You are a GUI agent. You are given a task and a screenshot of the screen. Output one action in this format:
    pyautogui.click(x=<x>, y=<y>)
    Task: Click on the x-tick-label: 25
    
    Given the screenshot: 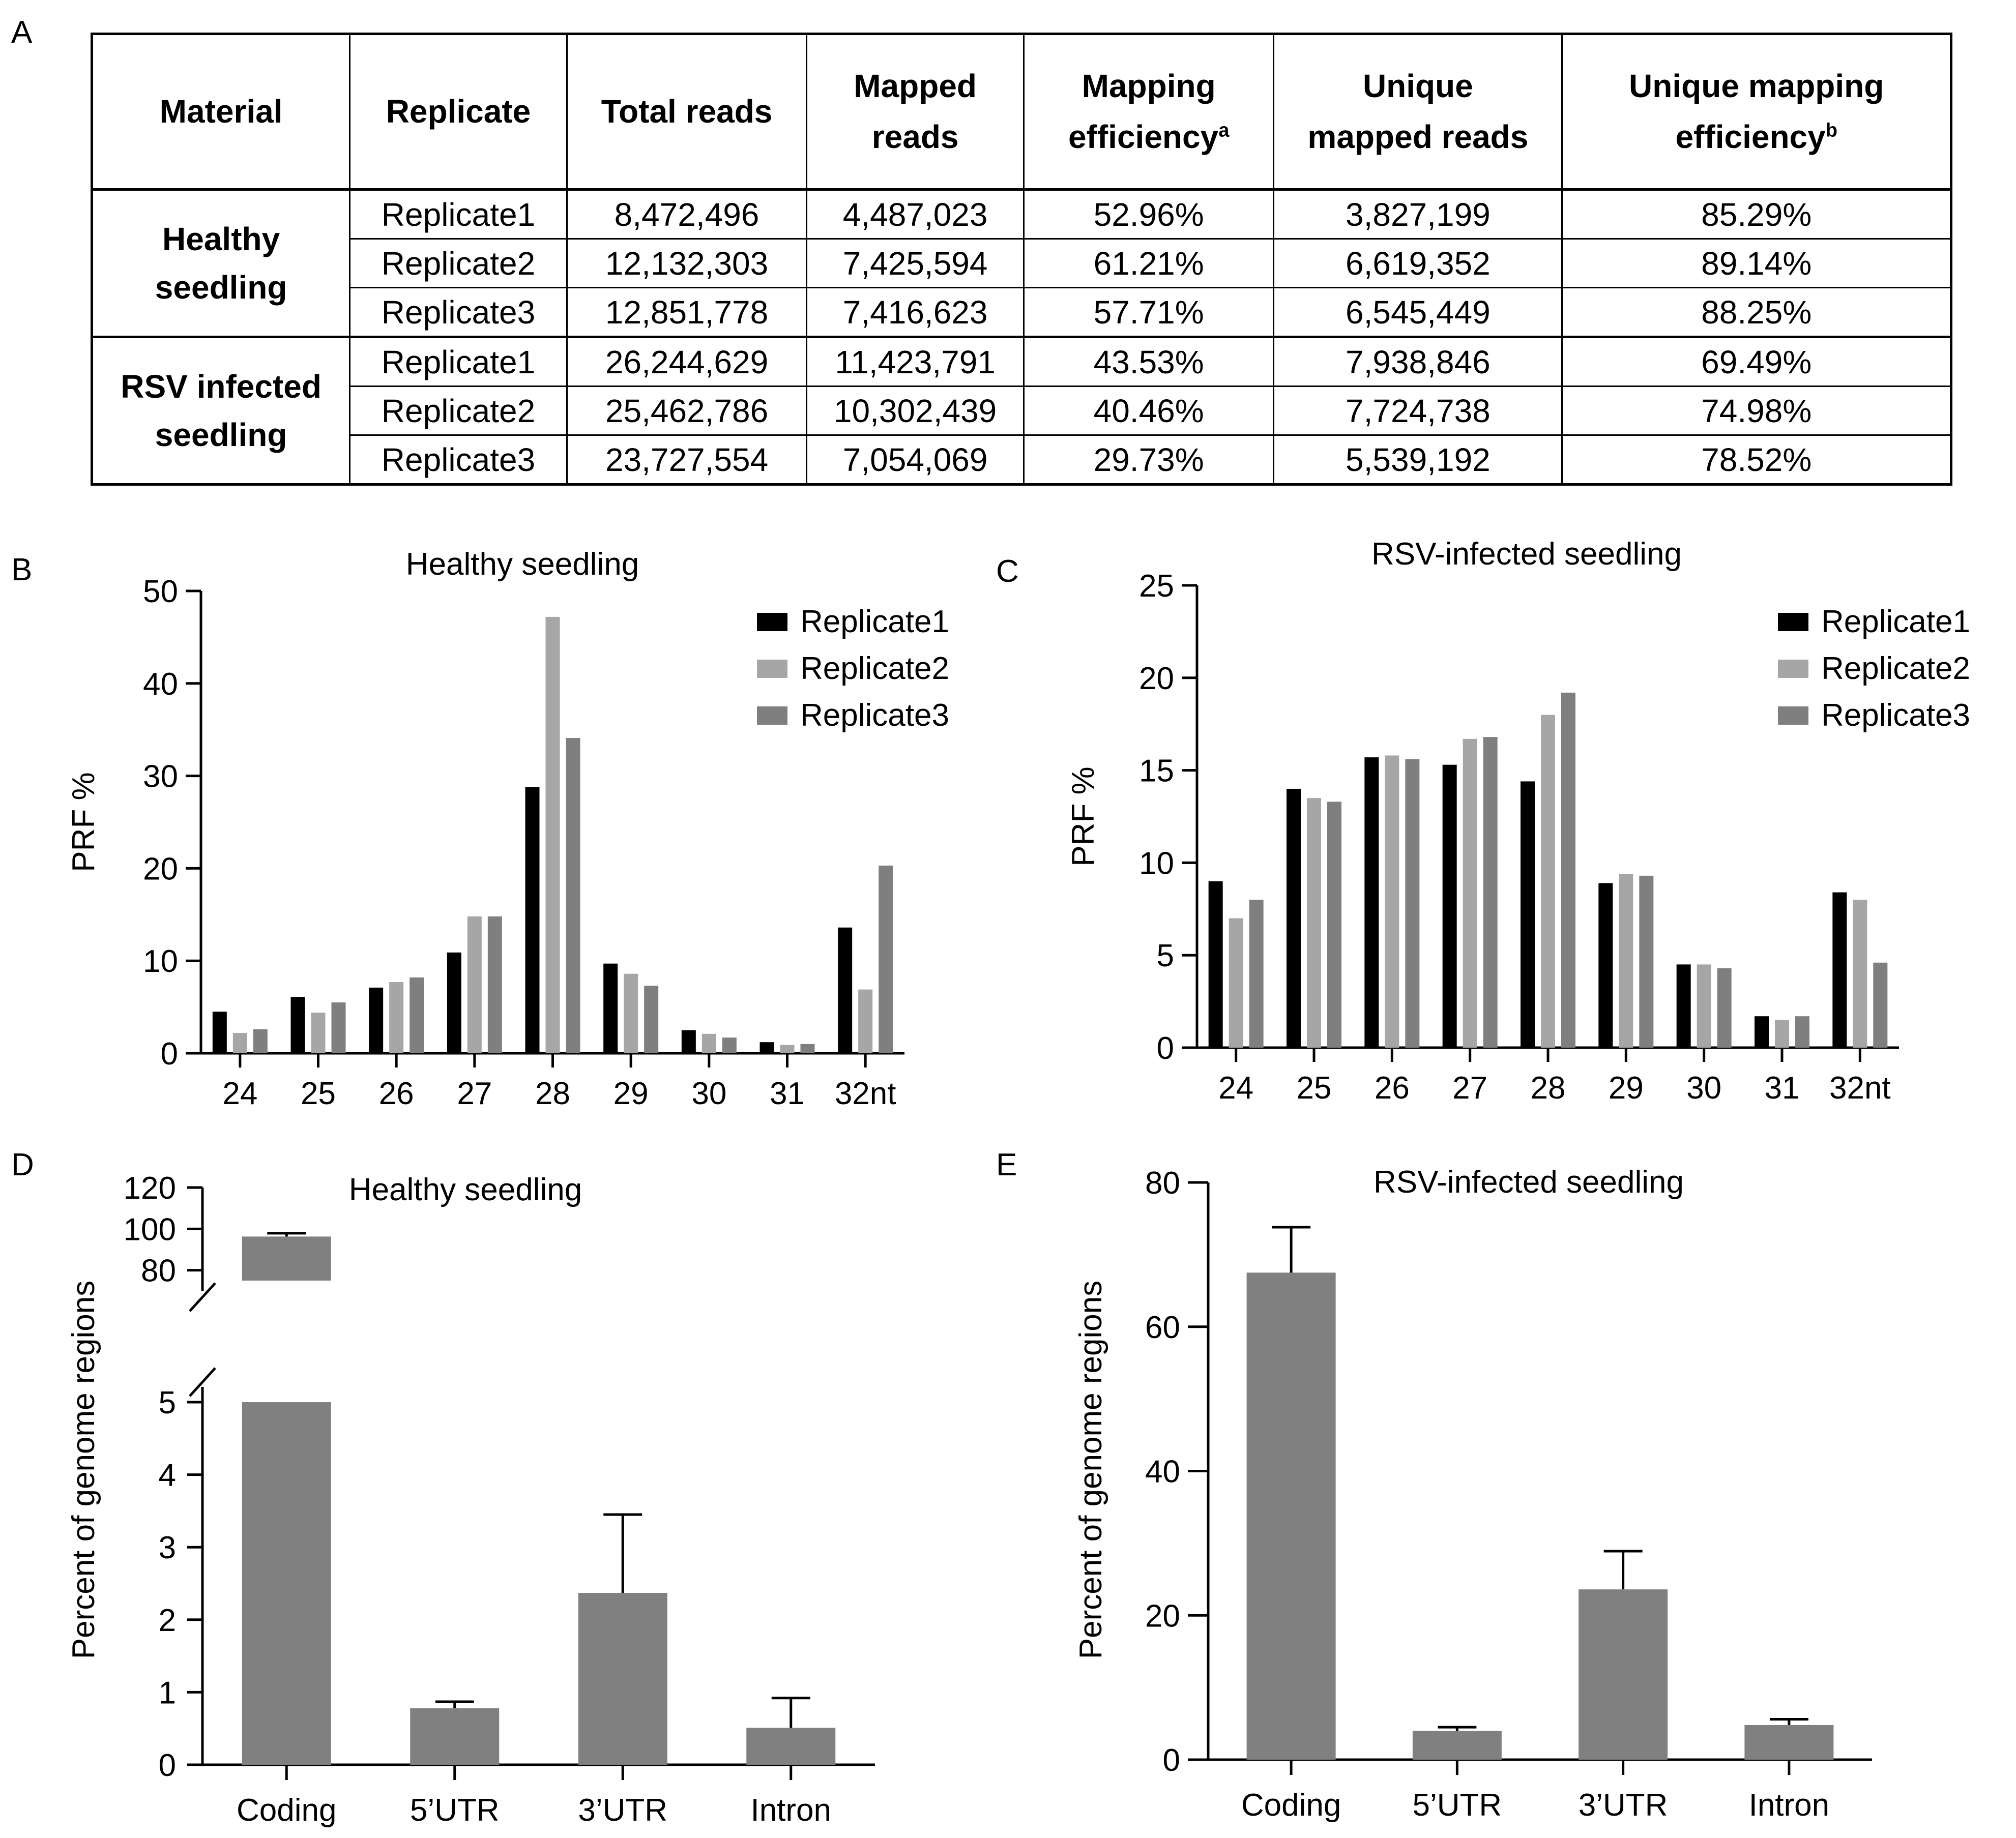 What is the action you would take?
    pyautogui.click(x=1315, y=1088)
    